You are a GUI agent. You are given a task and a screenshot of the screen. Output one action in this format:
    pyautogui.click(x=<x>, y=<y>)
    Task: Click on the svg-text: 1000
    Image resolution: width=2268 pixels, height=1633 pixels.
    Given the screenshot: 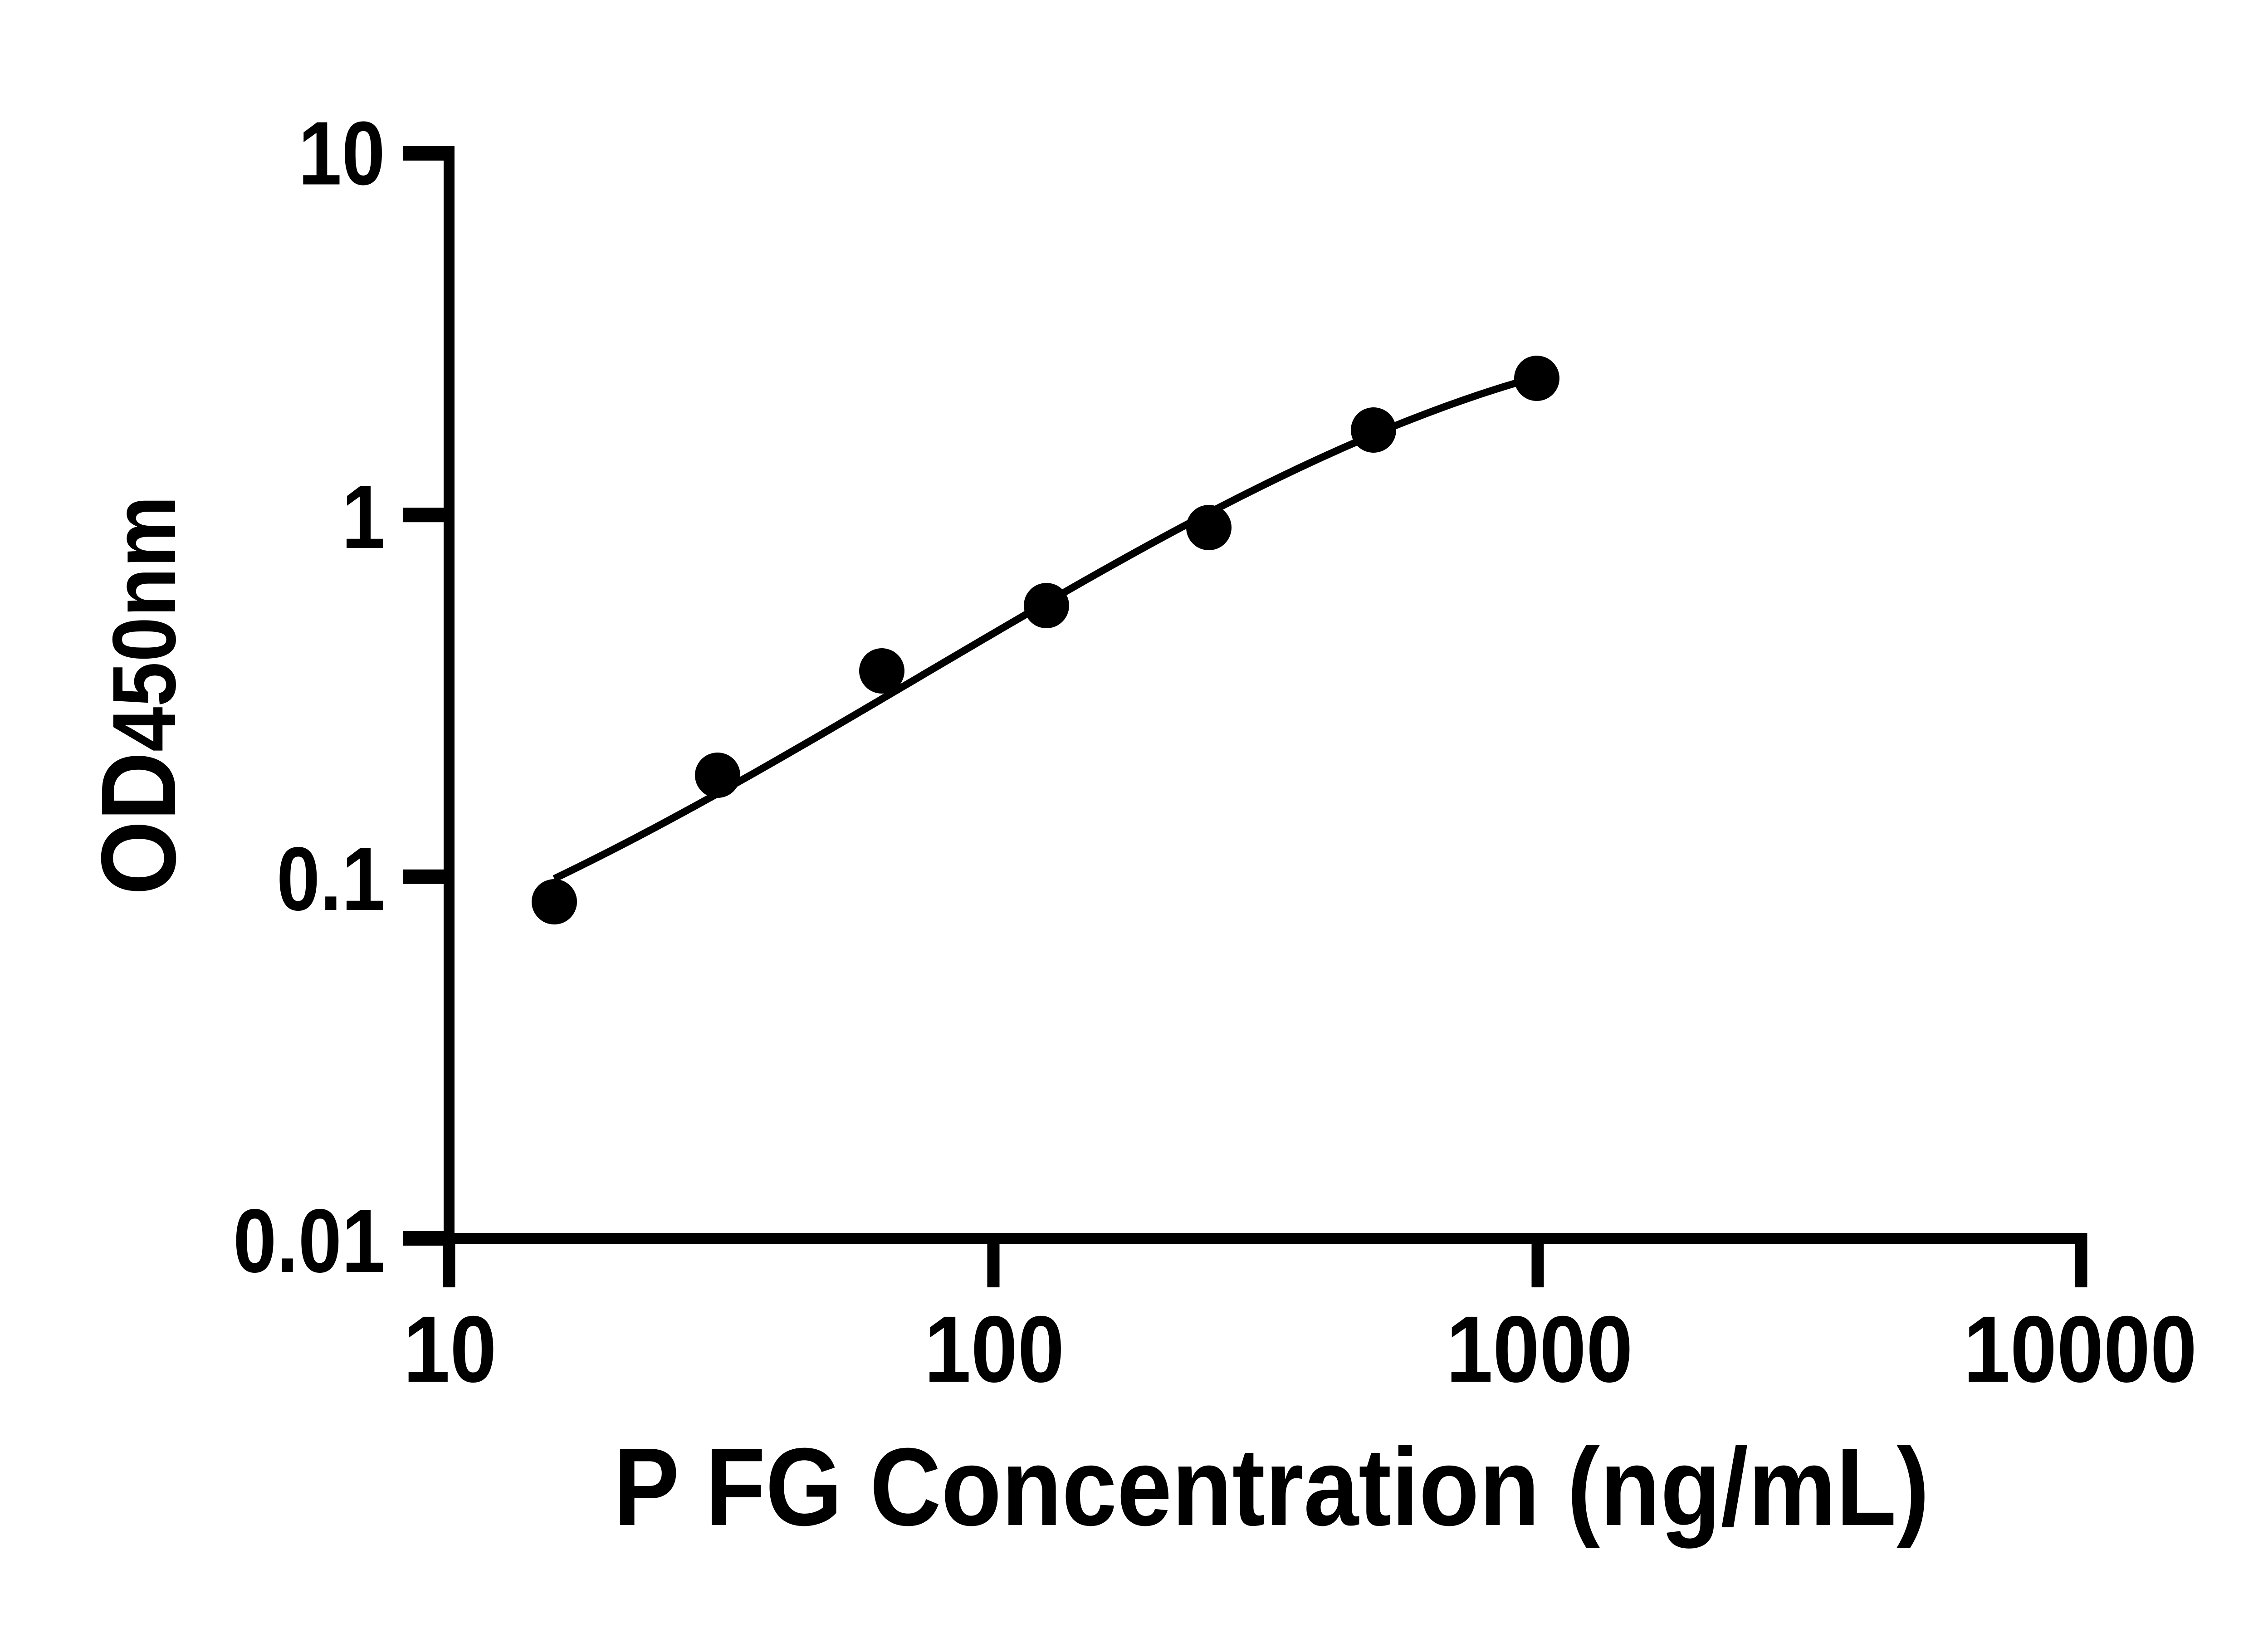 What is the action you would take?
    pyautogui.click(x=1540, y=1349)
    